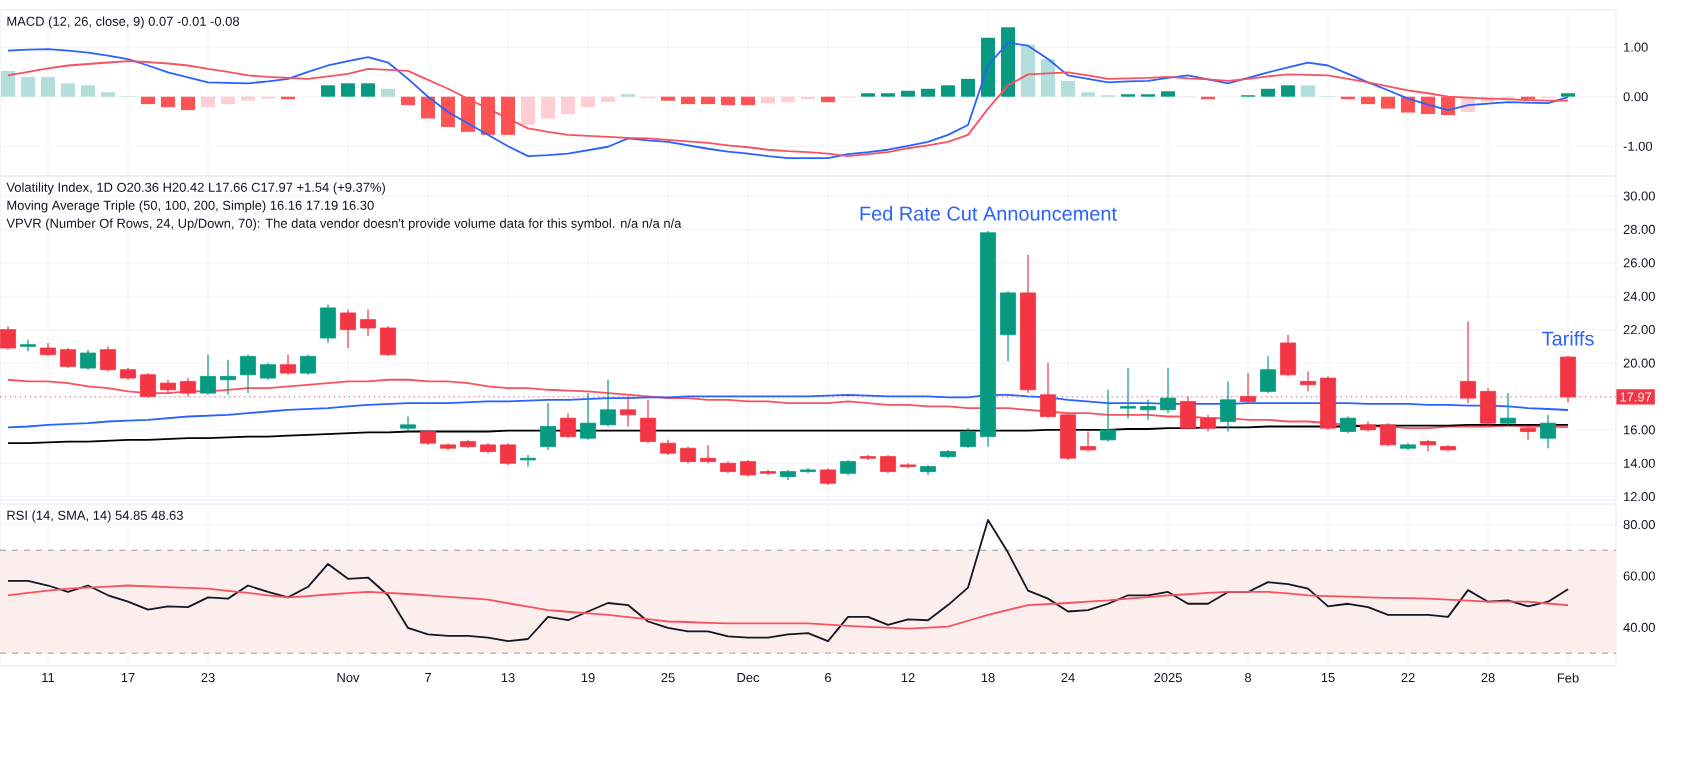 The height and width of the screenshot is (778, 1708). What do you see at coordinates (988, 213) in the screenshot?
I see `annotation: Fed Rate Cut Announcement` at bounding box center [988, 213].